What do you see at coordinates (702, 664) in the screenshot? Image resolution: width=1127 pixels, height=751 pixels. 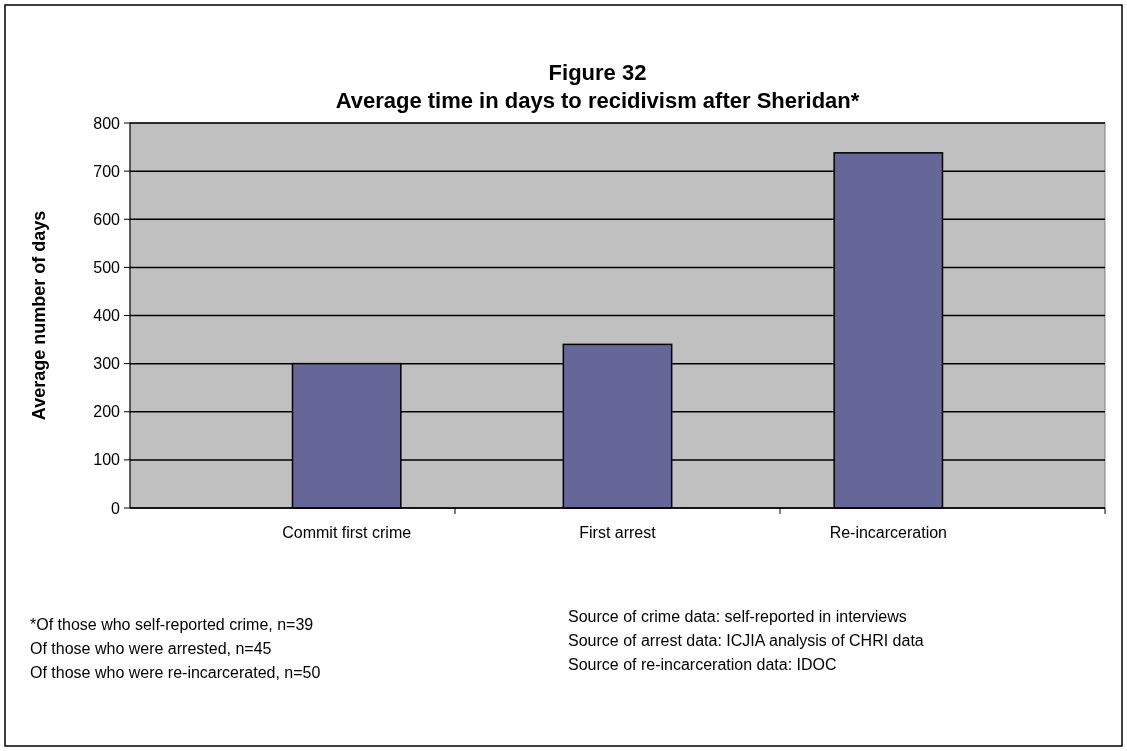 I see `source-note: Source of re-incarceration data: IDOC` at bounding box center [702, 664].